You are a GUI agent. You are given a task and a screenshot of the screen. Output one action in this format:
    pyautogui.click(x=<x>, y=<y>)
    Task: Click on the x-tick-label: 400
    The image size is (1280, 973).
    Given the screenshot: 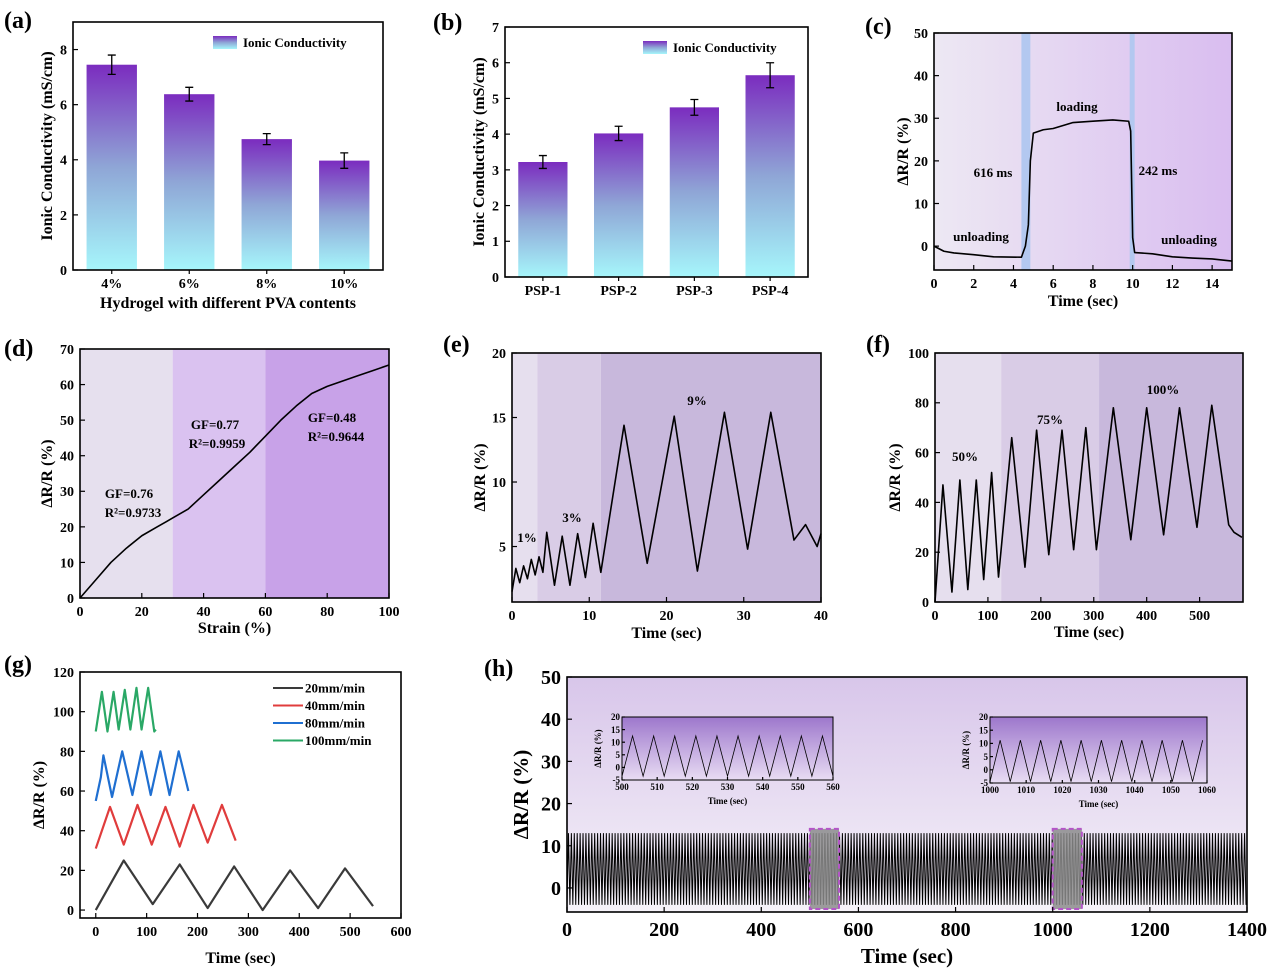 What is the action you would take?
    pyautogui.click(x=761, y=930)
    